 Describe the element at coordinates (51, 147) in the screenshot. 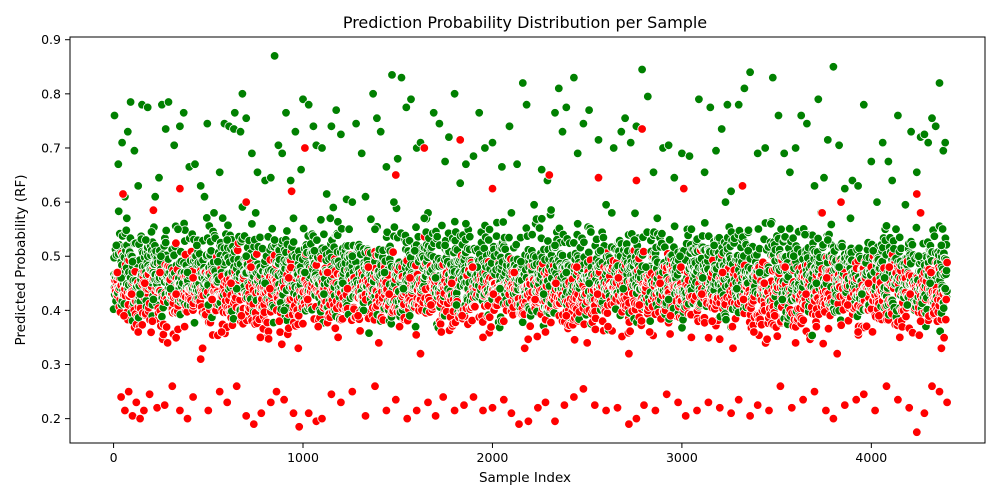

I see `y-tick-label: 0.7` at that location.